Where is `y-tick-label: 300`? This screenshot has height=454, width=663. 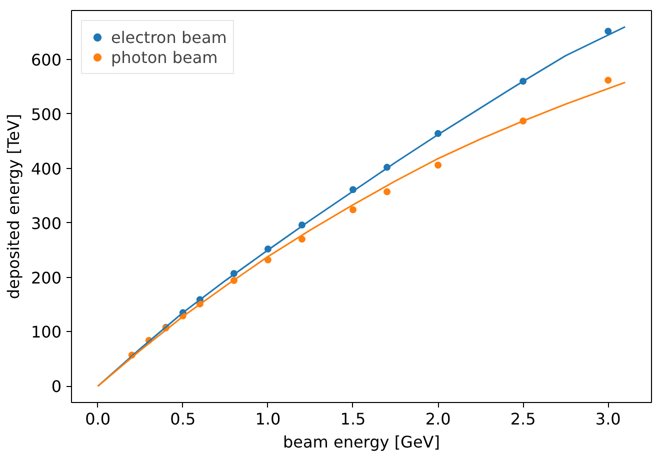
y-tick-label: 300 is located at coordinates (46, 223).